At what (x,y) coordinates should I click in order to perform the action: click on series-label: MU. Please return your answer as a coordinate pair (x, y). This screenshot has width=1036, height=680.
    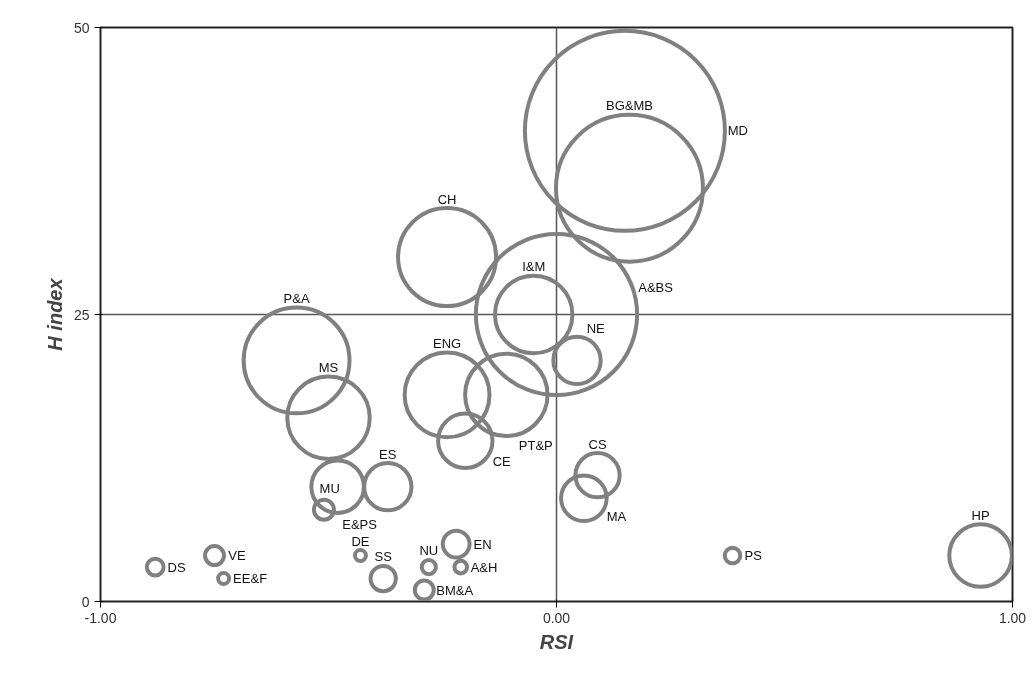
    Looking at the image, I should click on (329, 488).